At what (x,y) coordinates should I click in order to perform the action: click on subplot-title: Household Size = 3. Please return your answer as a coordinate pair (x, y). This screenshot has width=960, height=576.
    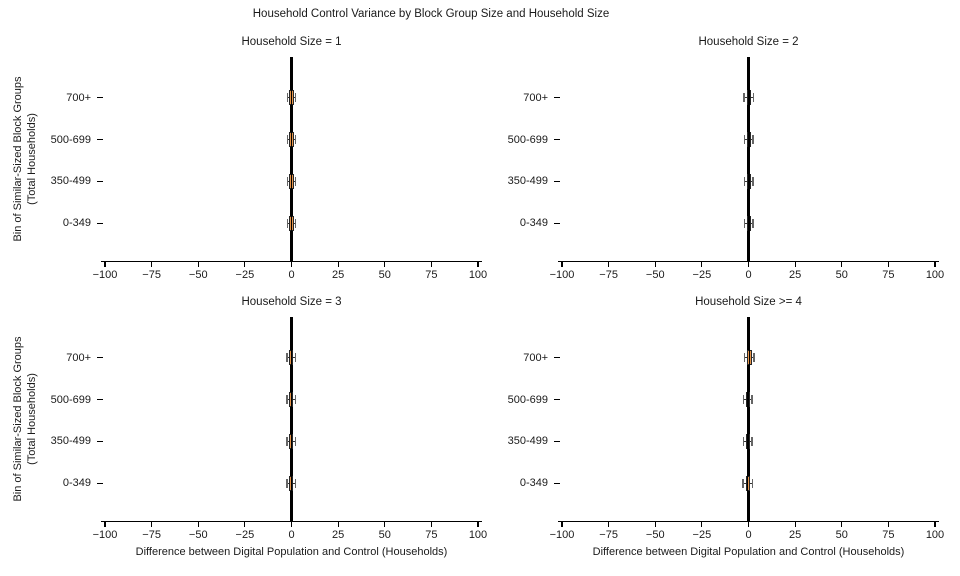
    Looking at the image, I should click on (291, 302).